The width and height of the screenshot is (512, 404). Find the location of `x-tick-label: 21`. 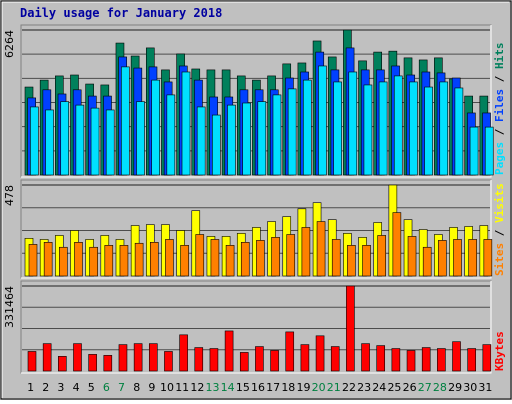

x-tick-label: 21 is located at coordinates (334, 387).